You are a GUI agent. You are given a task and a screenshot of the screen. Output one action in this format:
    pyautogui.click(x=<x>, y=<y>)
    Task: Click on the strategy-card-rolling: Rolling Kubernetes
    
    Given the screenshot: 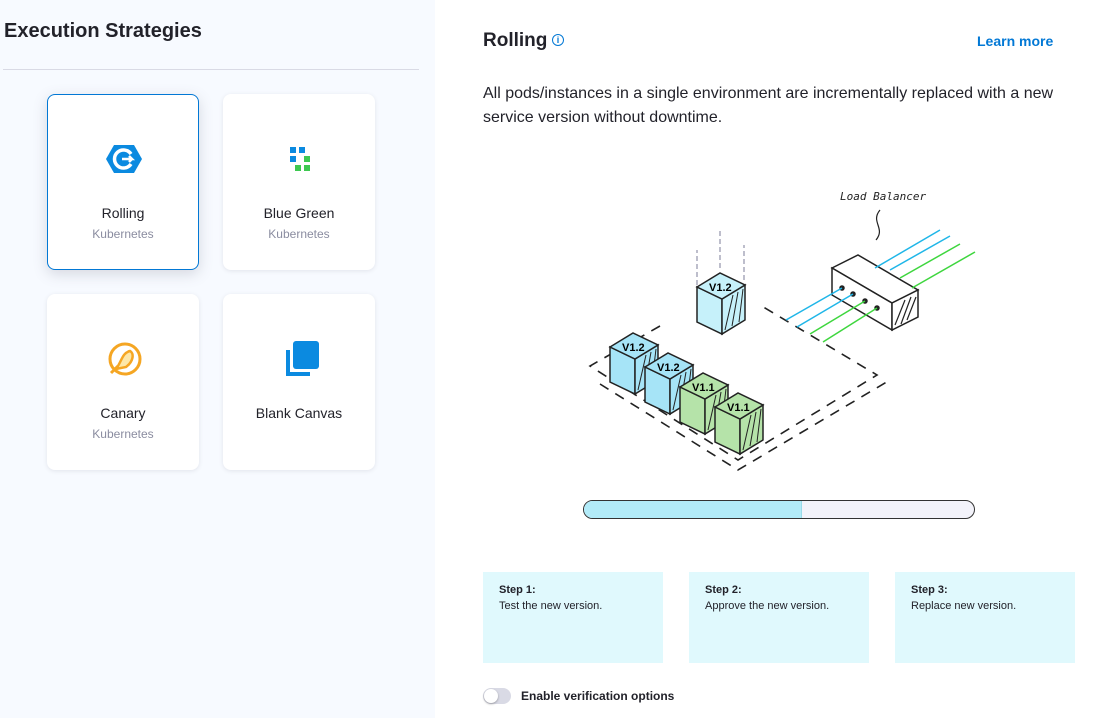 What is the action you would take?
    pyautogui.click(x=123, y=182)
    